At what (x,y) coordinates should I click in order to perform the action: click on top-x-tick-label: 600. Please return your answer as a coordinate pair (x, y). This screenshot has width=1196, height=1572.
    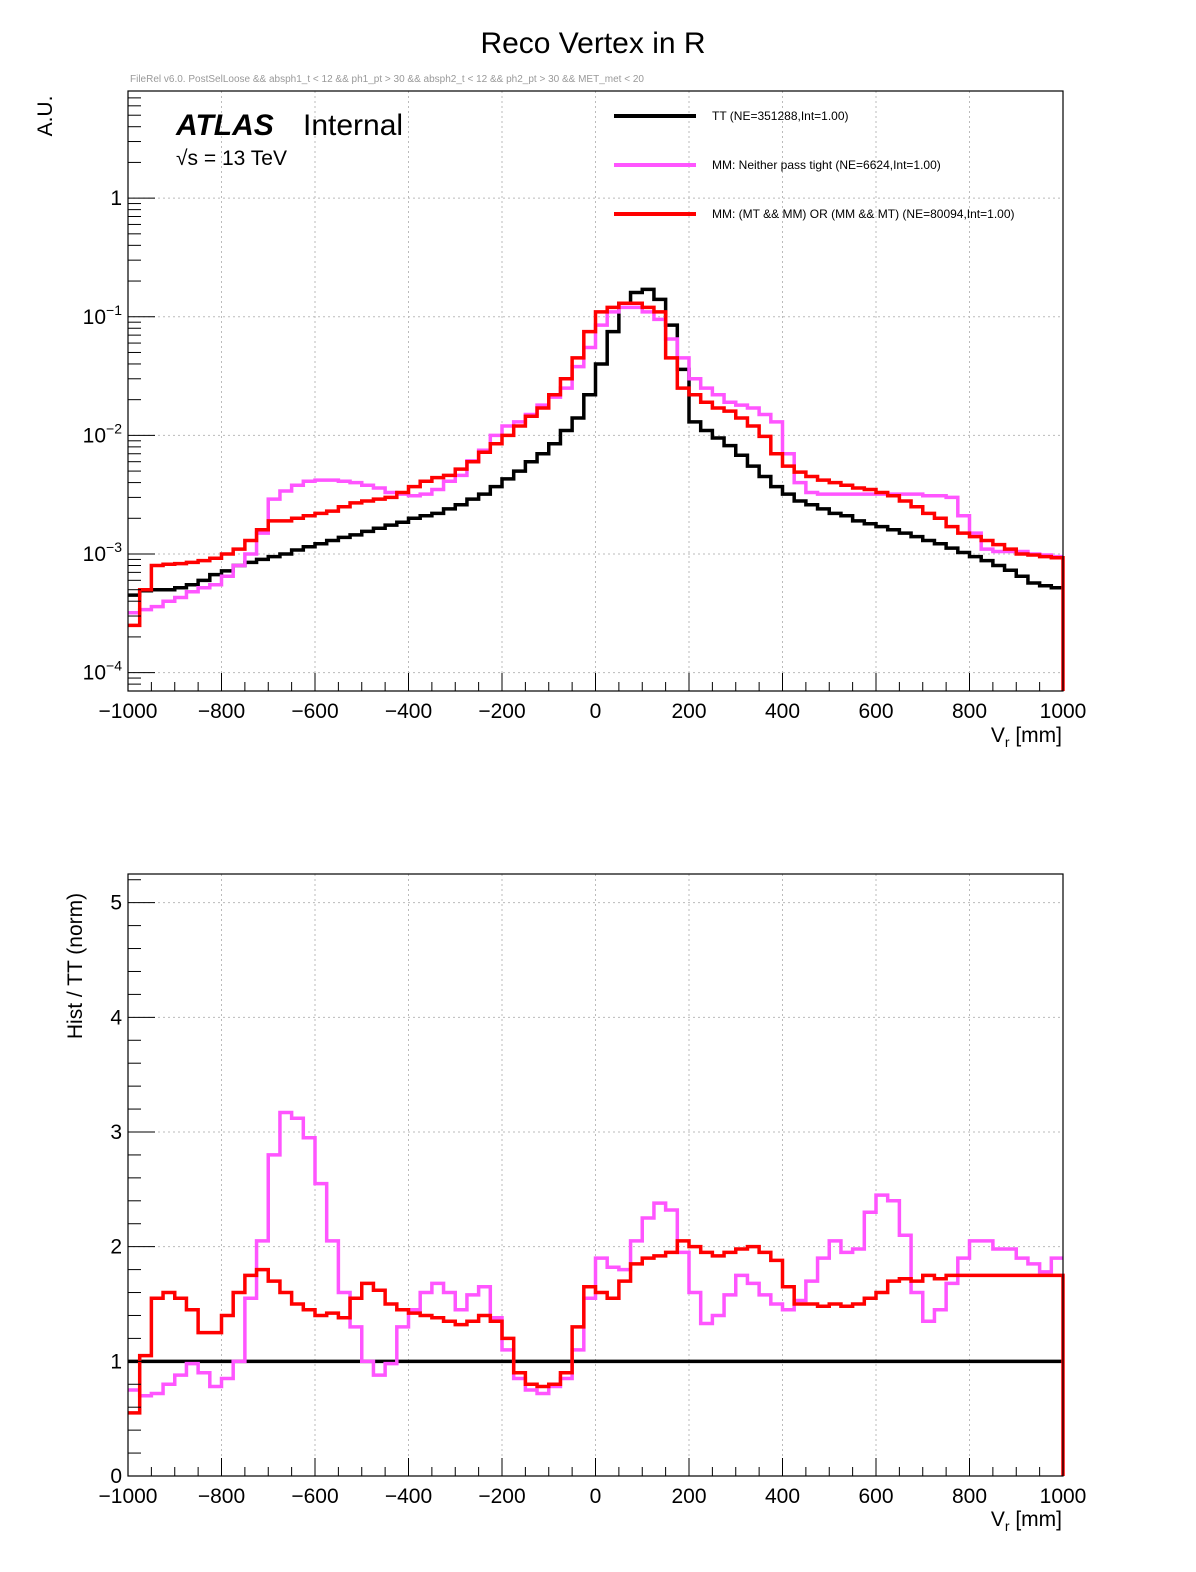
    Looking at the image, I should click on (875, 711).